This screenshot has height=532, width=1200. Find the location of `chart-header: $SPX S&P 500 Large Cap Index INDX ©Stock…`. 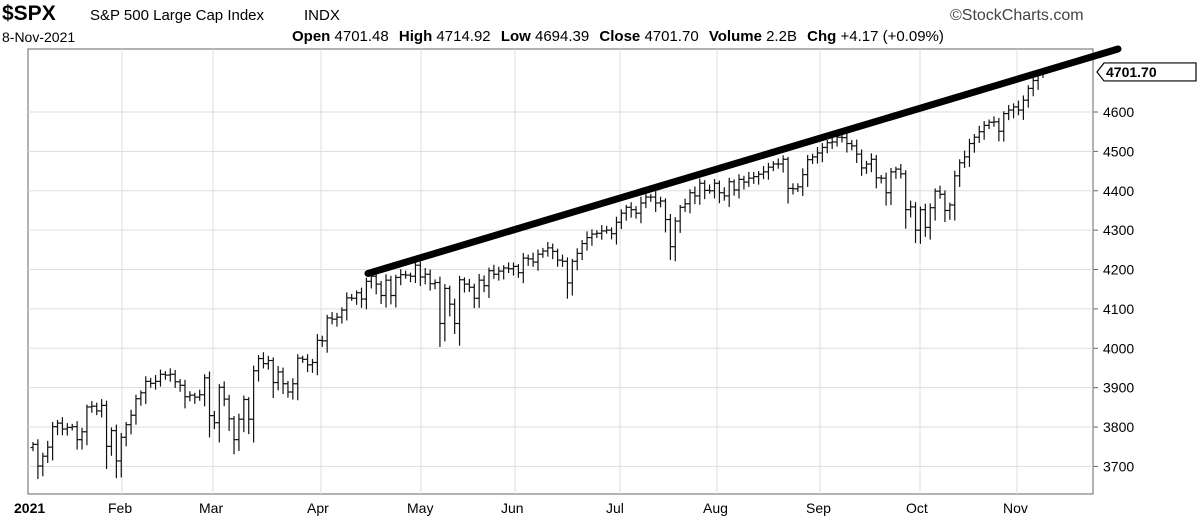

chart-header: $SPX S&P 500 Large Cap Index INDX ©Stock… is located at coordinates (600, 24).